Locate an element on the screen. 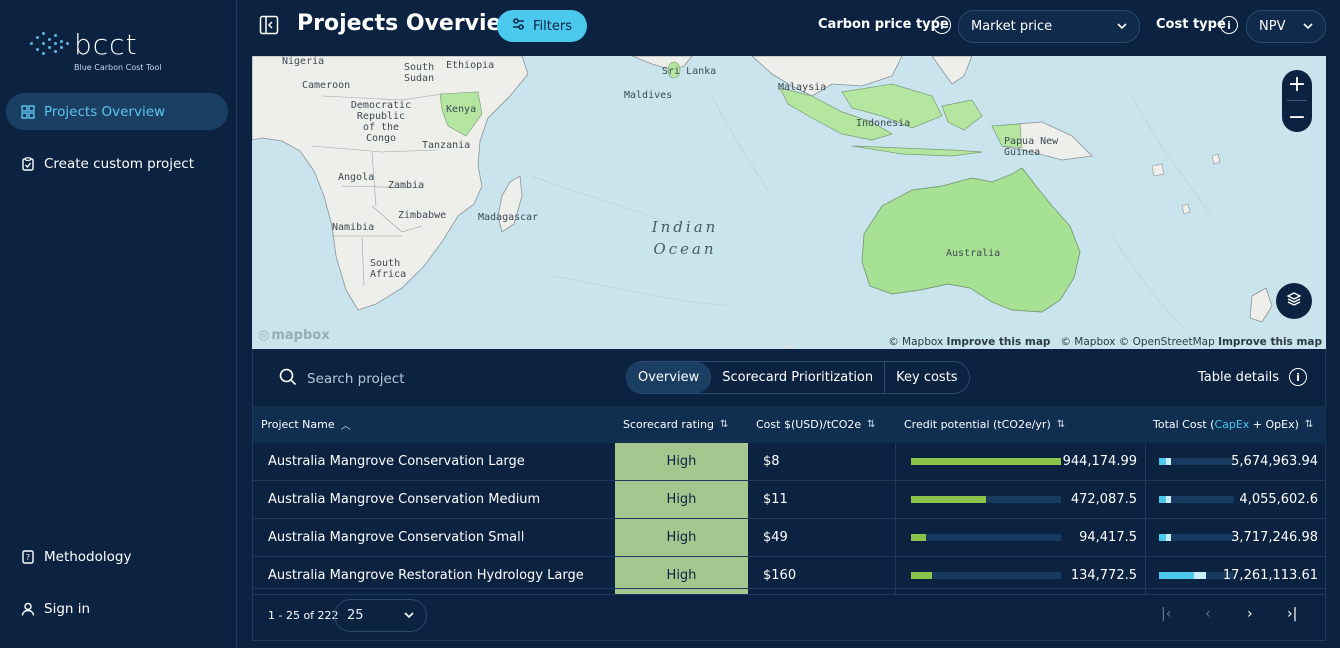  credit-value: 472,087.5 is located at coordinates (1103, 499).